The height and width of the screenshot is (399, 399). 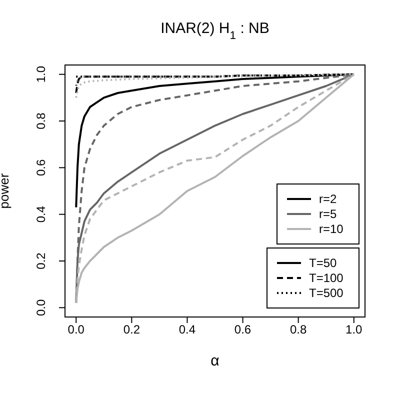 What do you see at coordinates (326, 293) in the screenshot?
I see `annotation: T=500` at bounding box center [326, 293].